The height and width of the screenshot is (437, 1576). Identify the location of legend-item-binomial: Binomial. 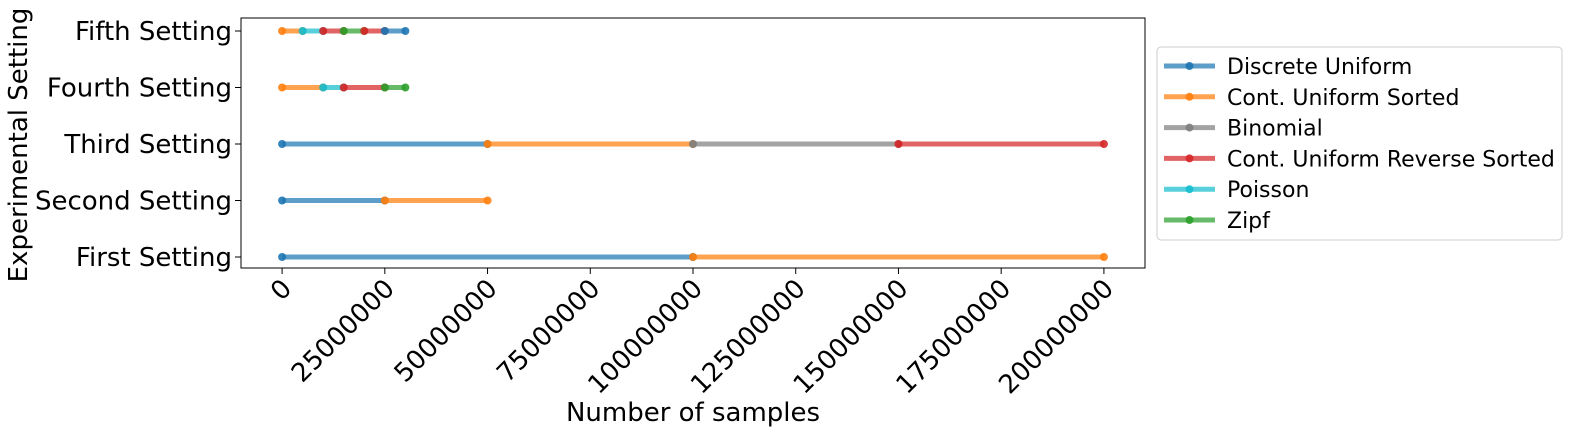
(1243, 129).